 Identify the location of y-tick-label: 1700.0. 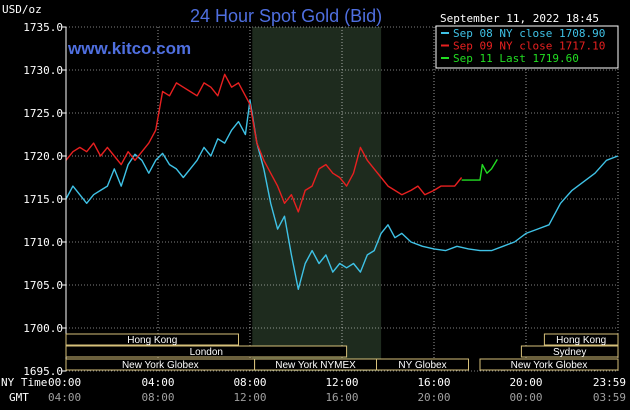
(43, 328).